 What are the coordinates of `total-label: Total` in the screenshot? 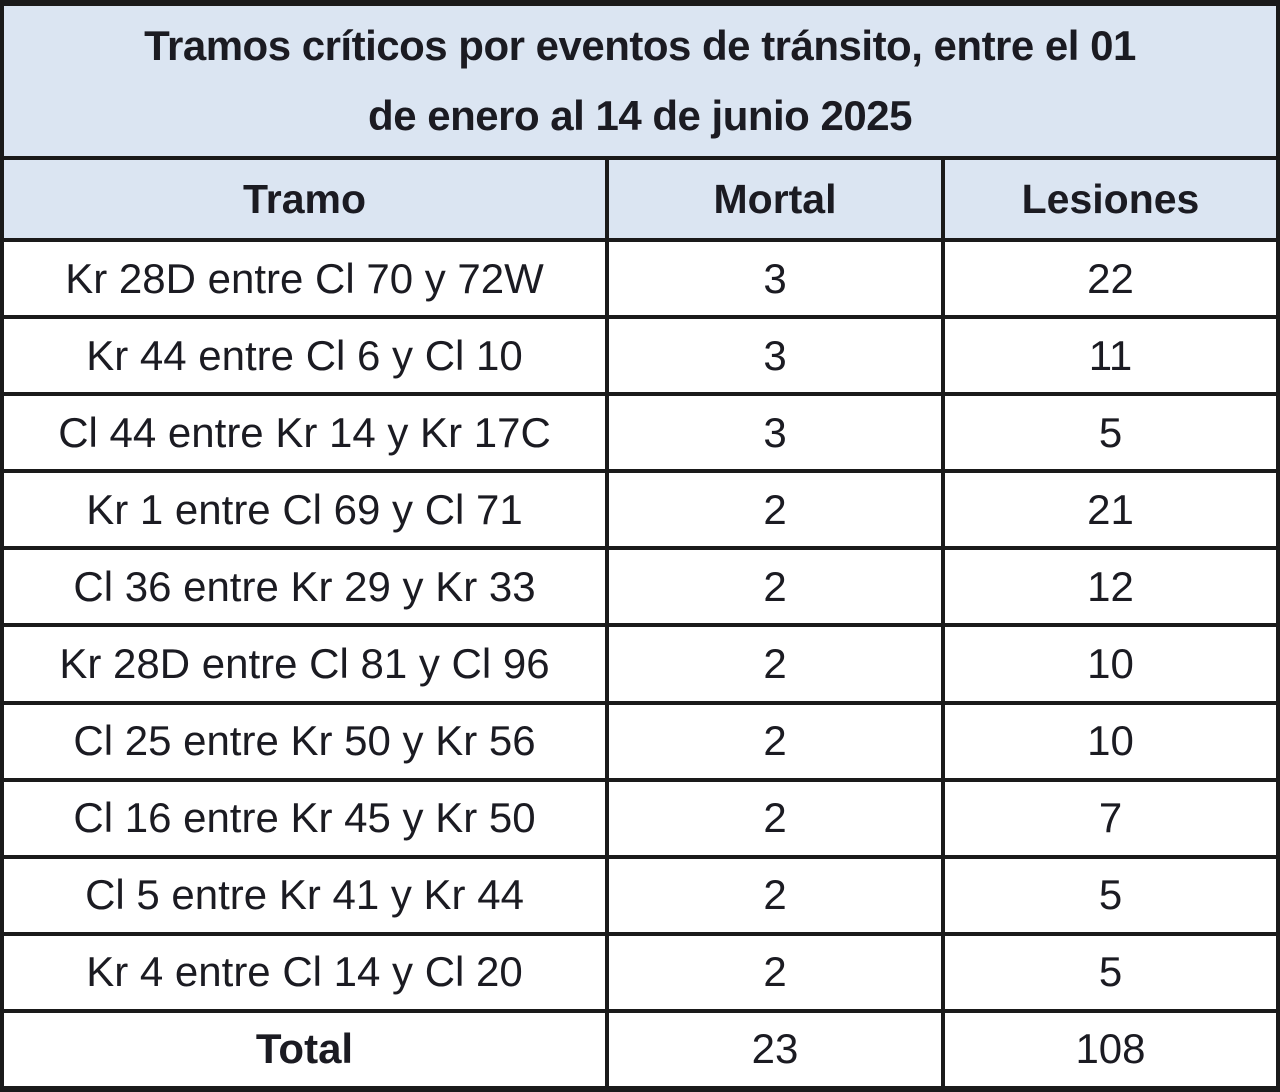 It's located at (304, 1049).